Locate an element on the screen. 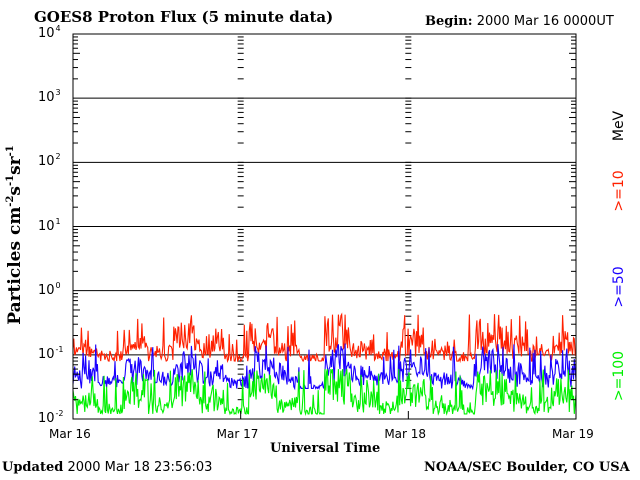 The image size is (640, 480). x-tick-label: Mar 19 is located at coordinates (573, 434).